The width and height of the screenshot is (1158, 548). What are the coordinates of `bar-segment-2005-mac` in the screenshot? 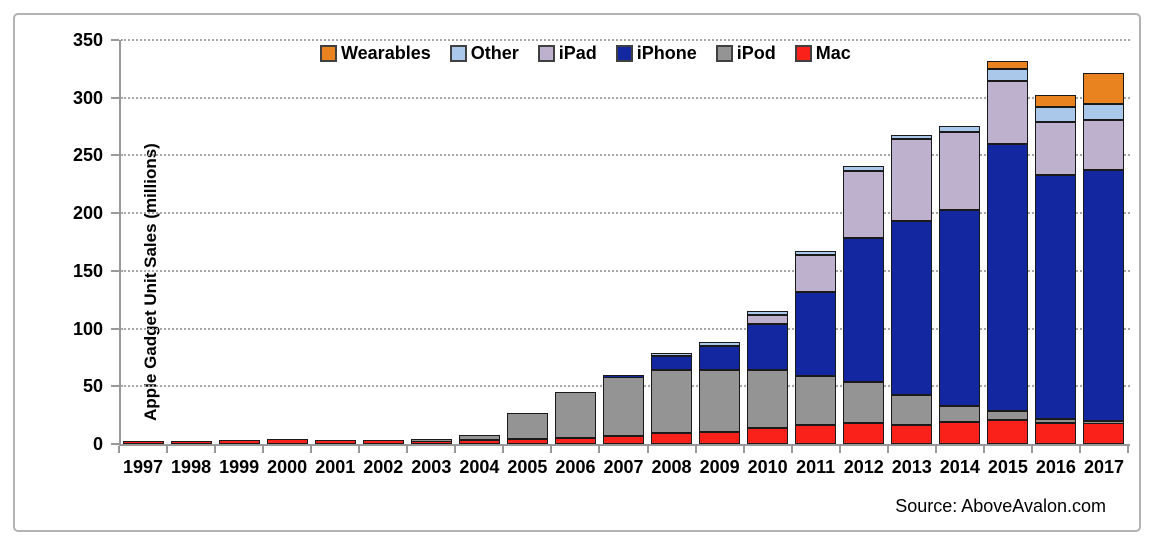 It's located at (527, 441).